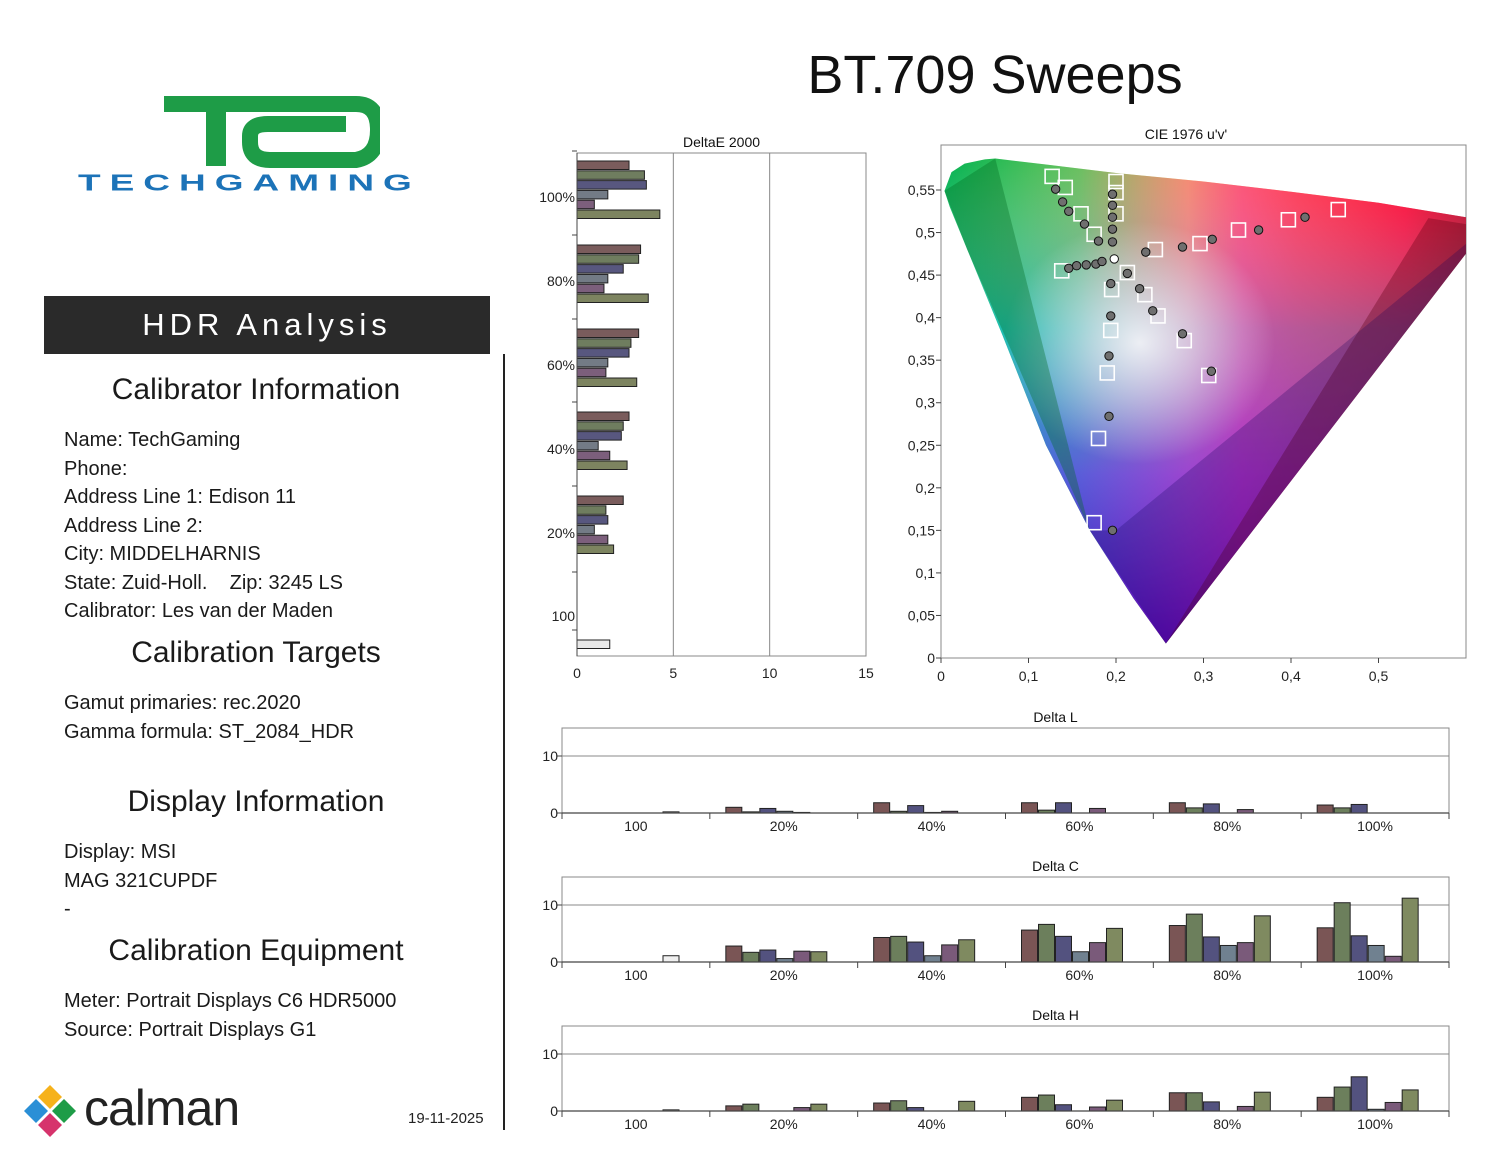  What do you see at coordinates (921, 445) in the screenshot?
I see `y-tick-label: 0,25` at bounding box center [921, 445].